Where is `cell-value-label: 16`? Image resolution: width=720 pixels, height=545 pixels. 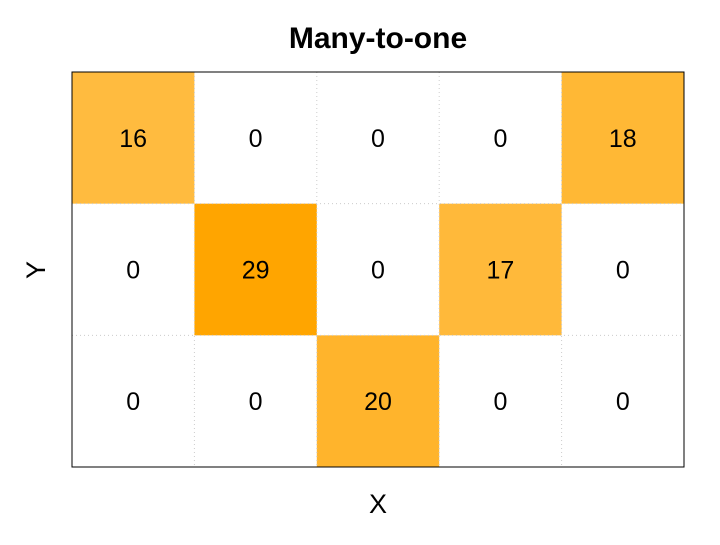 cell-value-label: 16 is located at coordinates (133, 139).